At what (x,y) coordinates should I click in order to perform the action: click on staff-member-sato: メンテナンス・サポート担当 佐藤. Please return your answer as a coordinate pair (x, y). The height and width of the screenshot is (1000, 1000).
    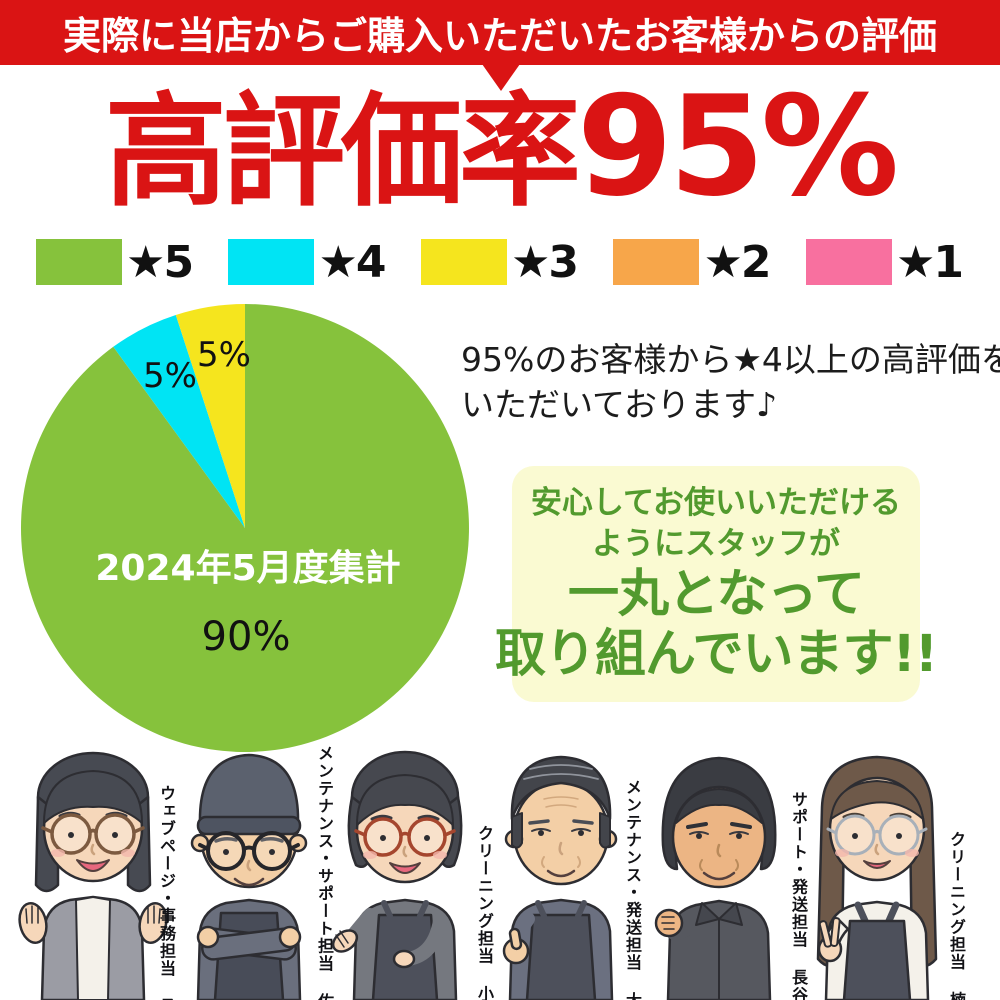
    Looking at the image, I should click on (254, 866).